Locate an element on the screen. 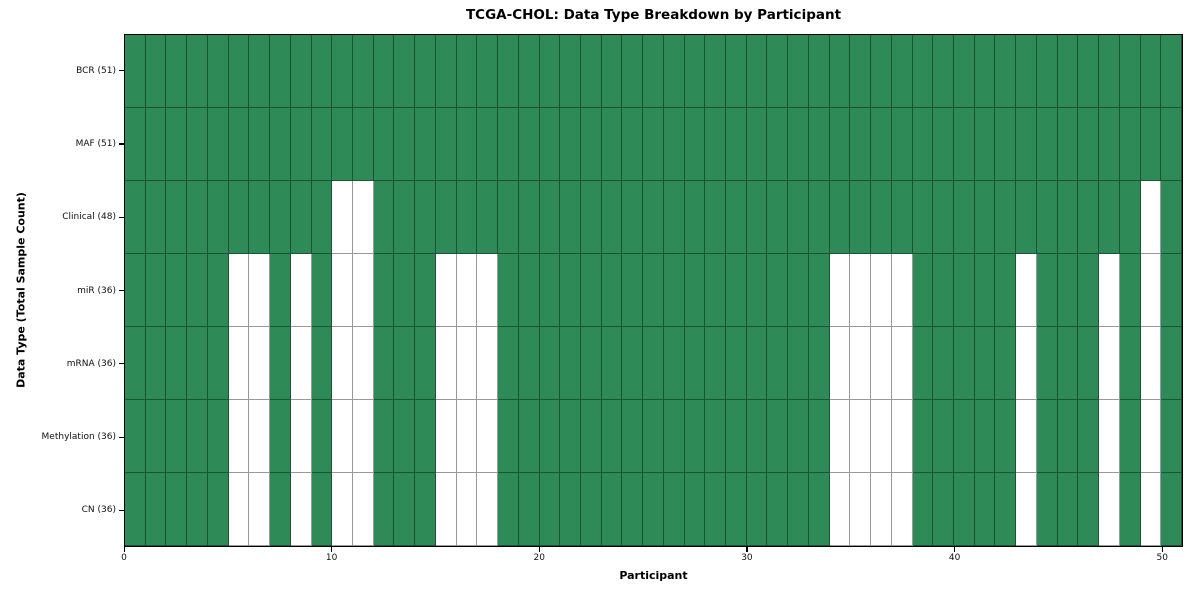  y-axis-tick-label: miR (36) is located at coordinates (96, 290).